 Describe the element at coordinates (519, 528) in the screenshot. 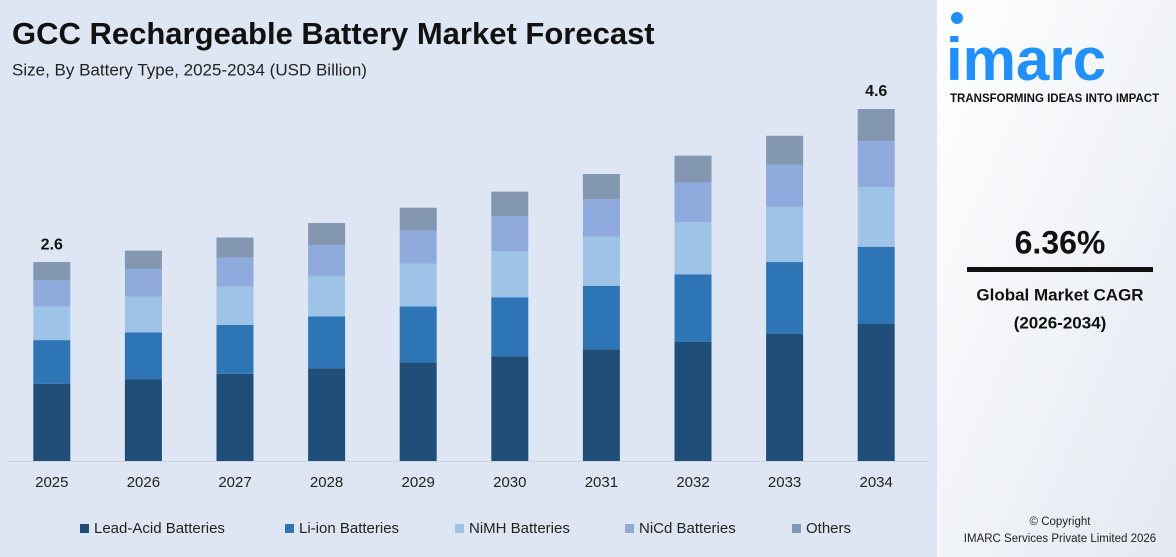

I see `legend-label: NiMH Batteries` at that location.